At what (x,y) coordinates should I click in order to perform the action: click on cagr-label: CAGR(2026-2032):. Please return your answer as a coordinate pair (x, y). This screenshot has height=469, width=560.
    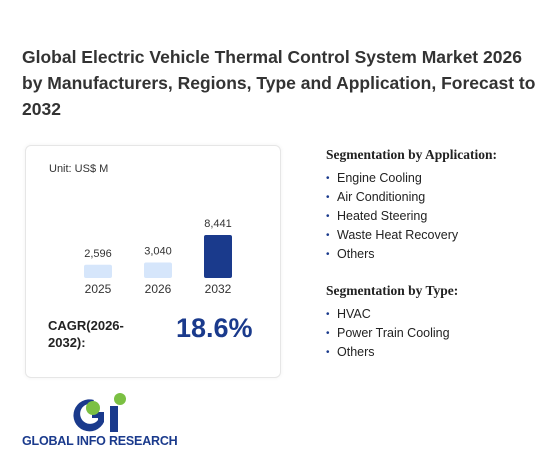
    Looking at the image, I should click on (86, 334).